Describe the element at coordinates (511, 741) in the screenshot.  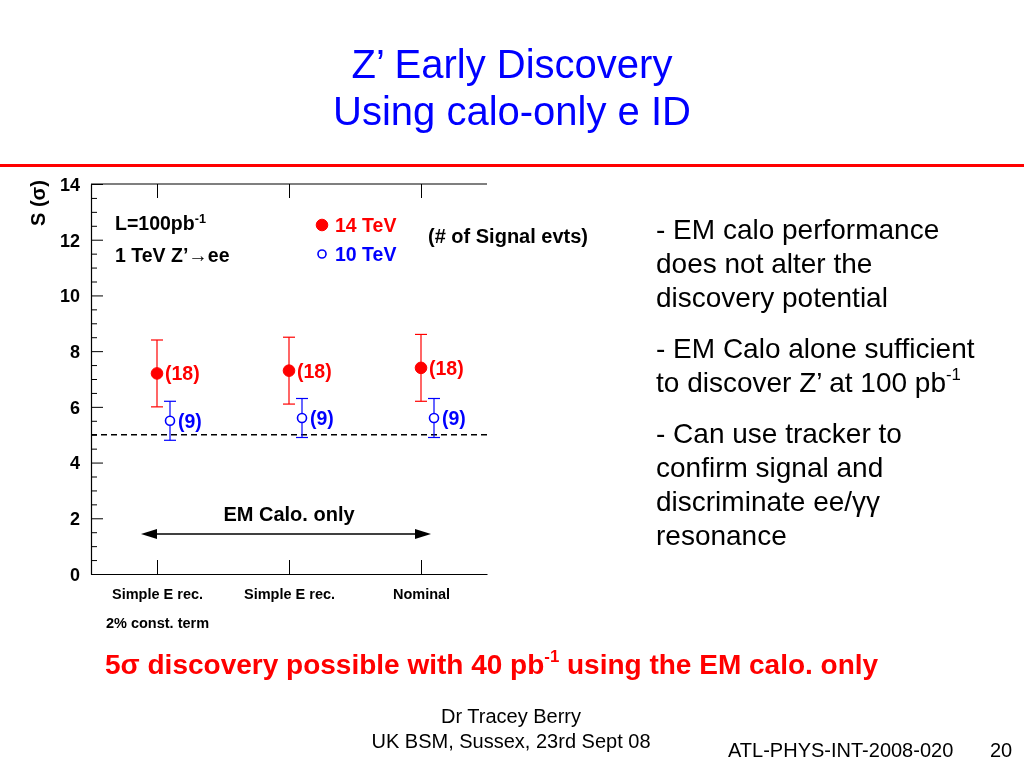
I see `text: UK BSM, Sussex, 23rd Sept 08` at that location.